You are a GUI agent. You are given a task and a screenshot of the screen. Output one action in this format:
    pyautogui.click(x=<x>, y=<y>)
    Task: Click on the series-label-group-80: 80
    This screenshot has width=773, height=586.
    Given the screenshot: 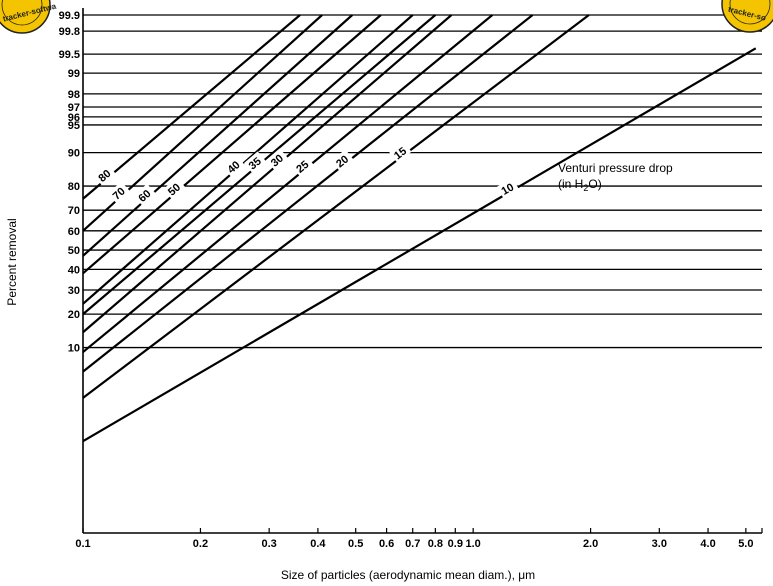 What is the action you would take?
    pyautogui.click(x=104, y=174)
    